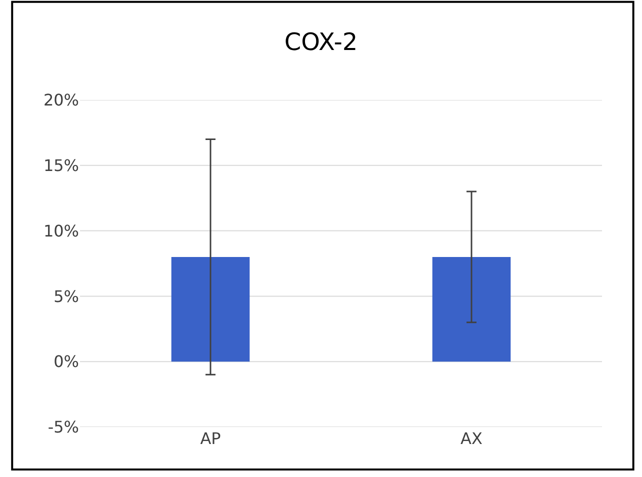 This screenshot has height=477, width=642. I want to click on x-tick-label: AP, so click(211, 438).